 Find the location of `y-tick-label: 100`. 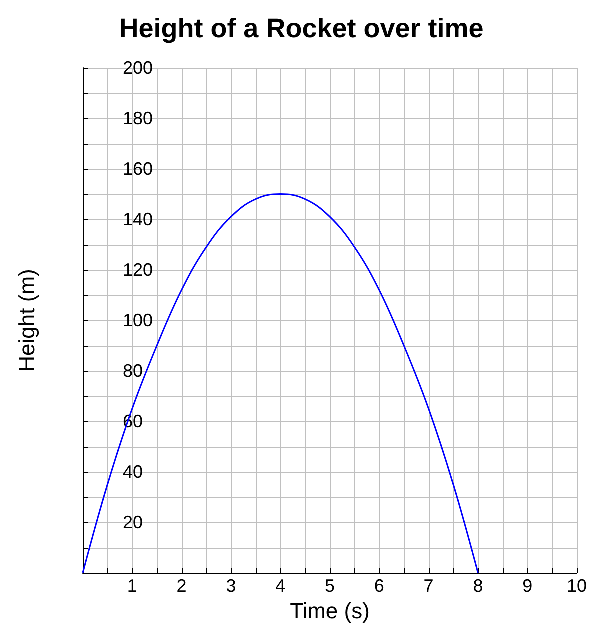

y-tick-label: 100 is located at coordinates (138, 320).